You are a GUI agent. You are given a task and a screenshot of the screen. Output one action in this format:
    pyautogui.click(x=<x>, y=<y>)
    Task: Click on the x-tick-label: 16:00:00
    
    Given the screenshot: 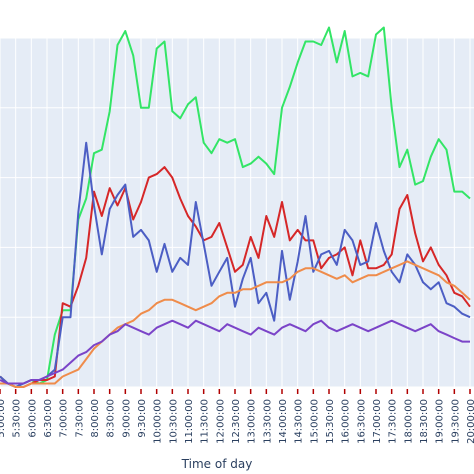 What is the action you would take?
    pyautogui.click(x=346, y=421)
    